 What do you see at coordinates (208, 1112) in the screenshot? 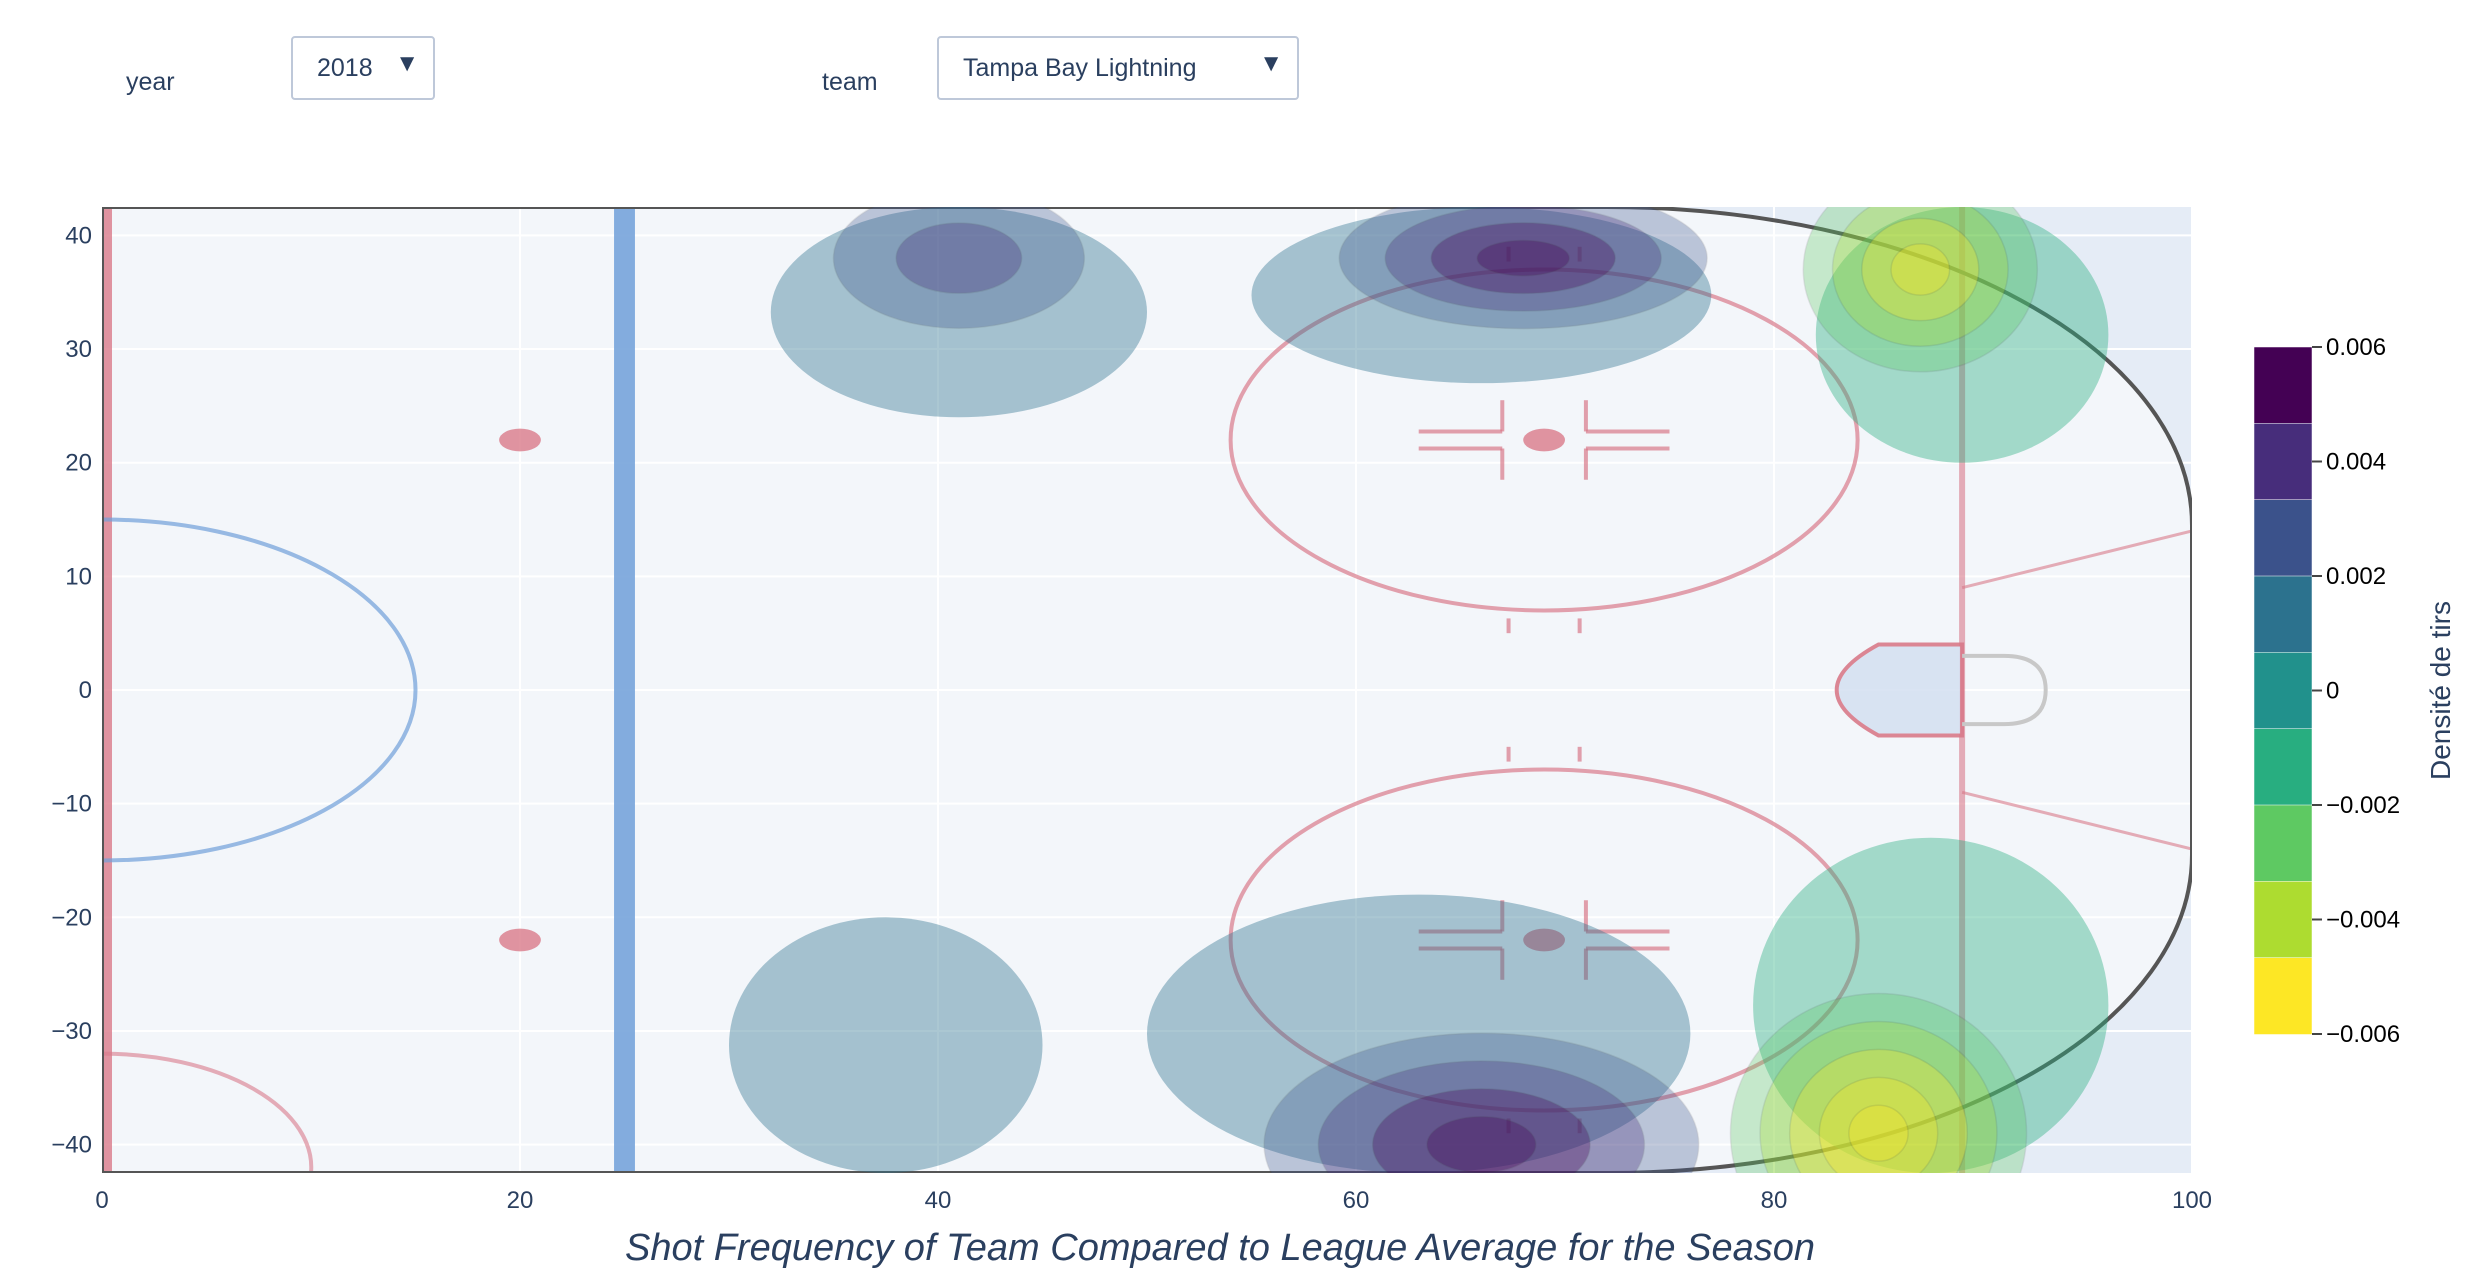
I see `center-faceoff-circle-partial` at bounding box center [208, 1112].